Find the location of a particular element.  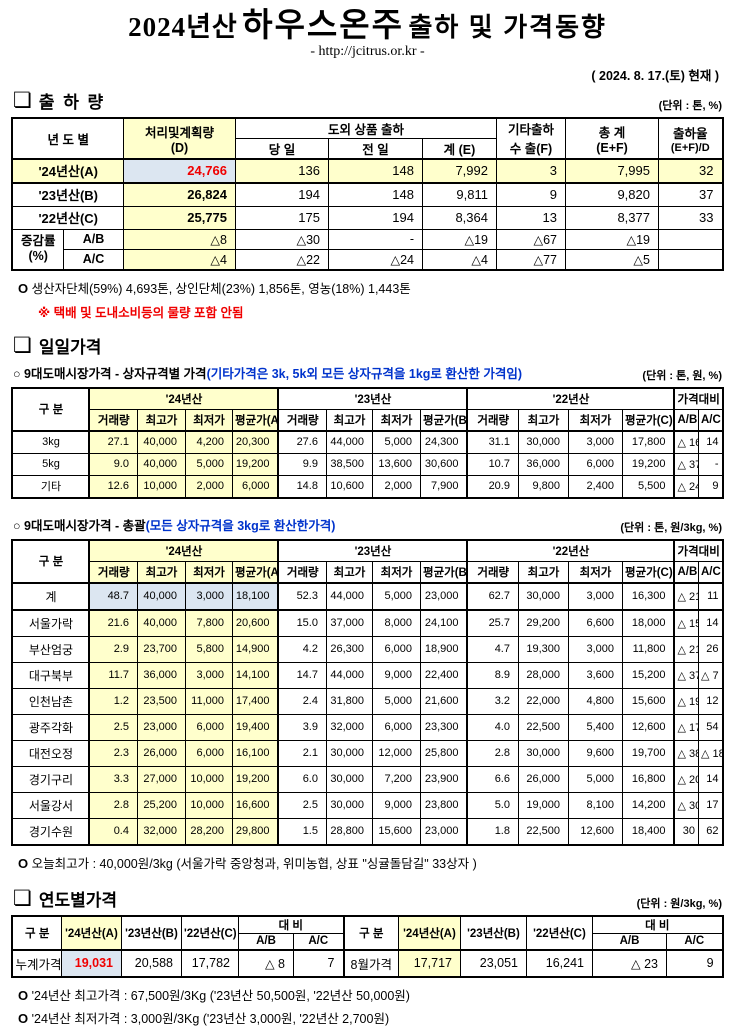

cell: 2,400 is located at coordinates (595, 486).